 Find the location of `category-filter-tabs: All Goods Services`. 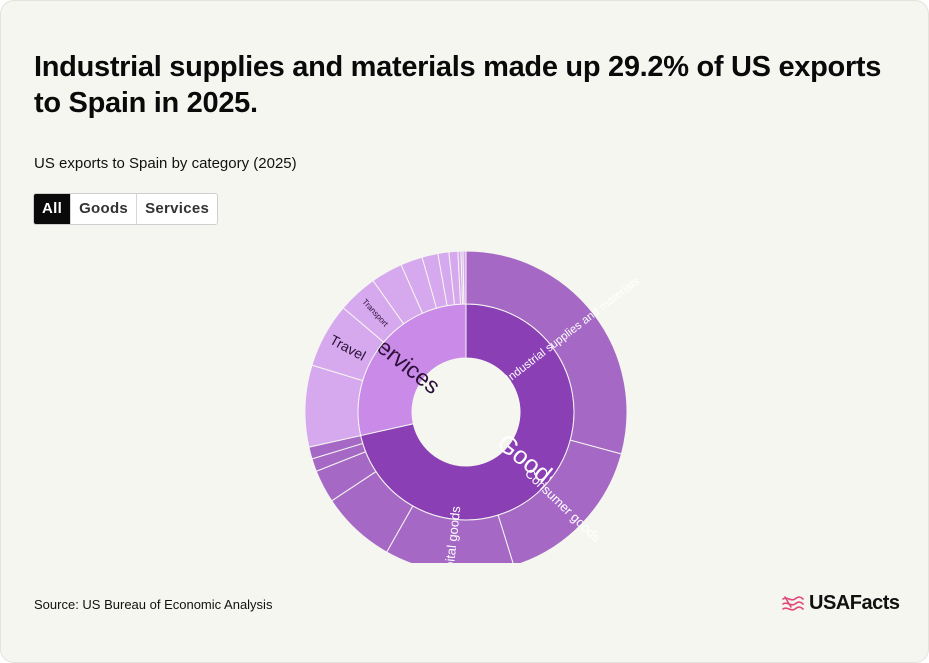

category-filter-tabs: All Goods Services is located at coordinates (126, 209).